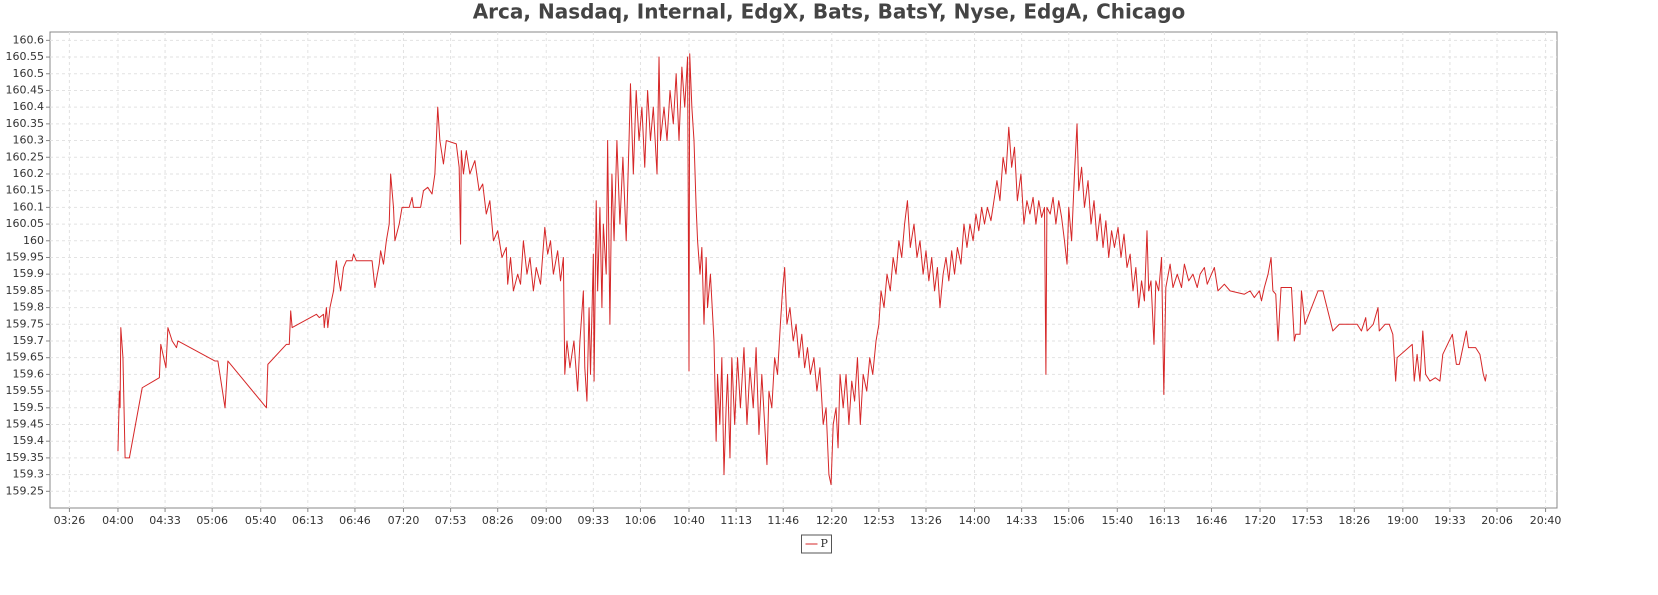 This screenshot has width=1658, height=595. I want to click on y-tick-label: 160.35, so click(25, 123).